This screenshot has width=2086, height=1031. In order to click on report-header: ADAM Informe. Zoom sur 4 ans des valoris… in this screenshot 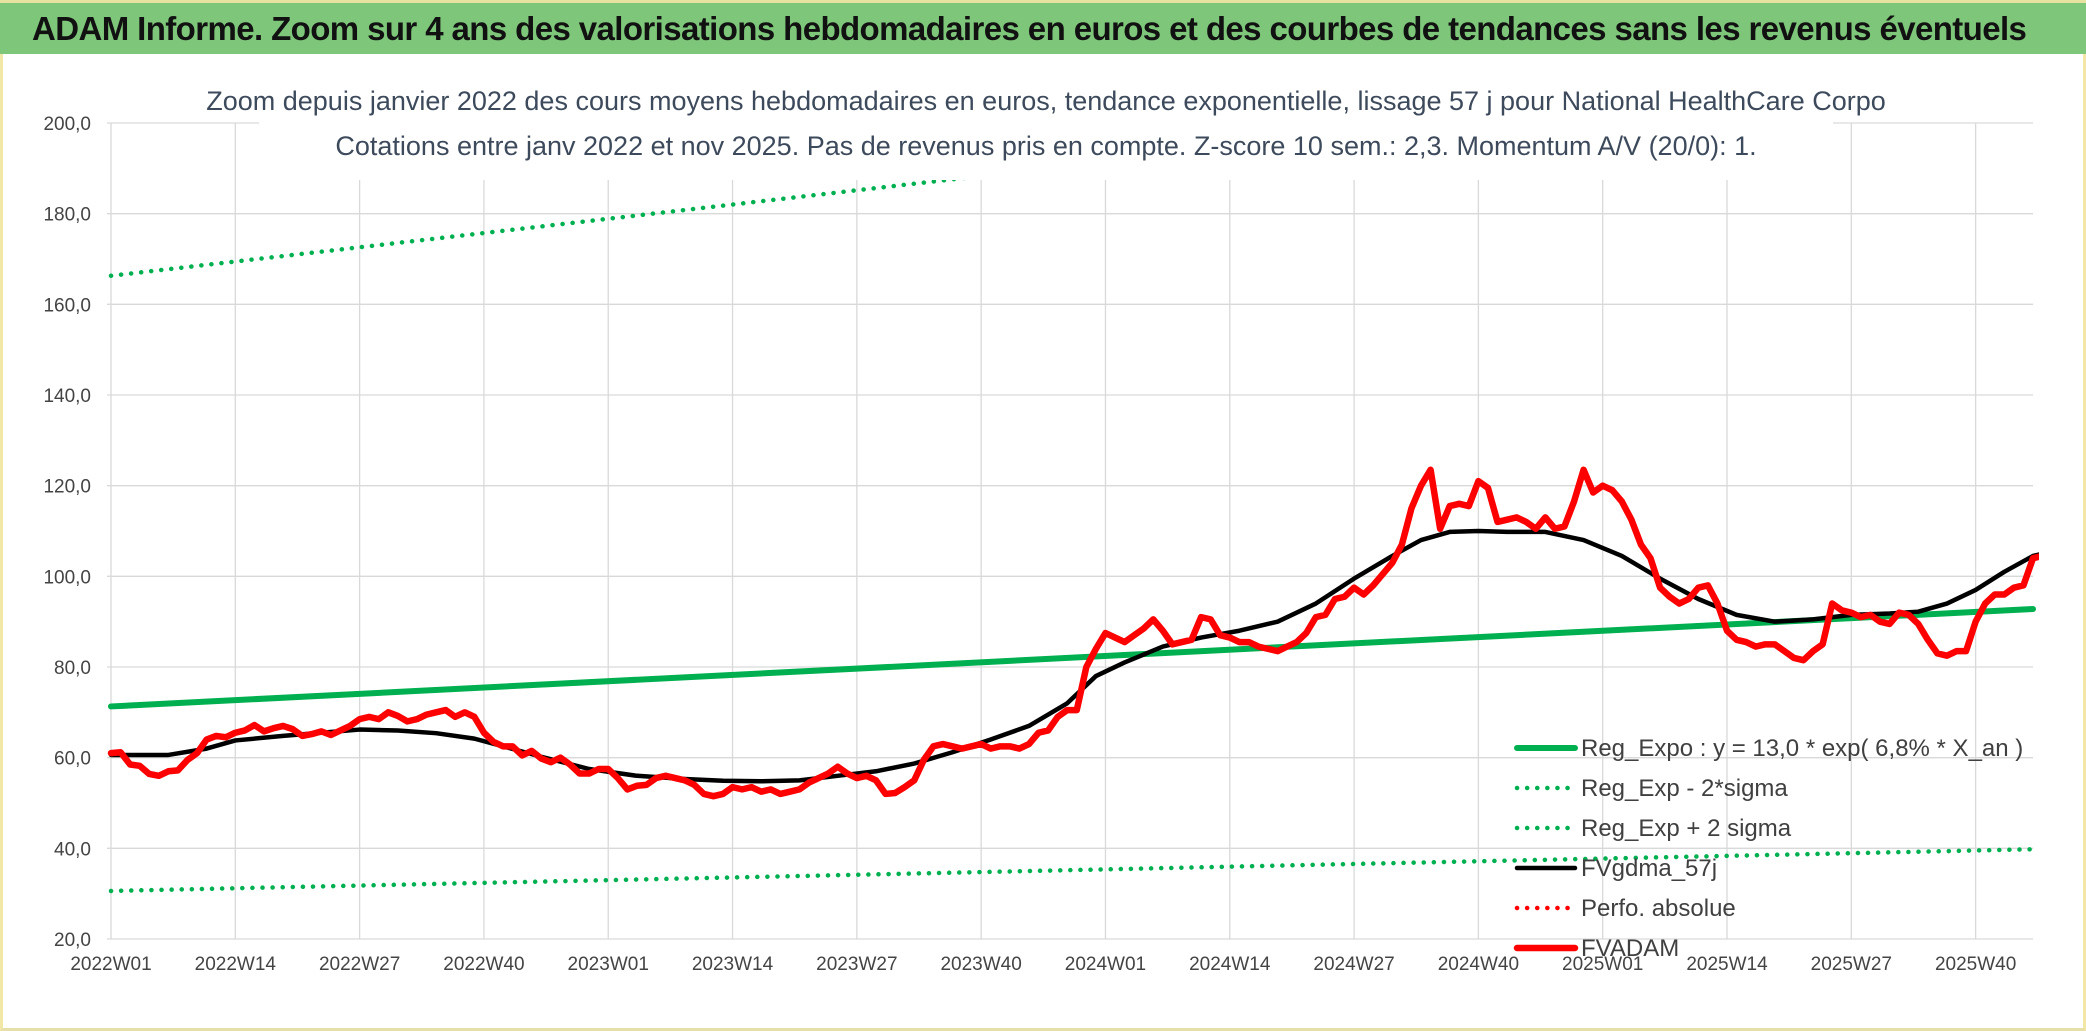, I will do `click(1043, 27)`.